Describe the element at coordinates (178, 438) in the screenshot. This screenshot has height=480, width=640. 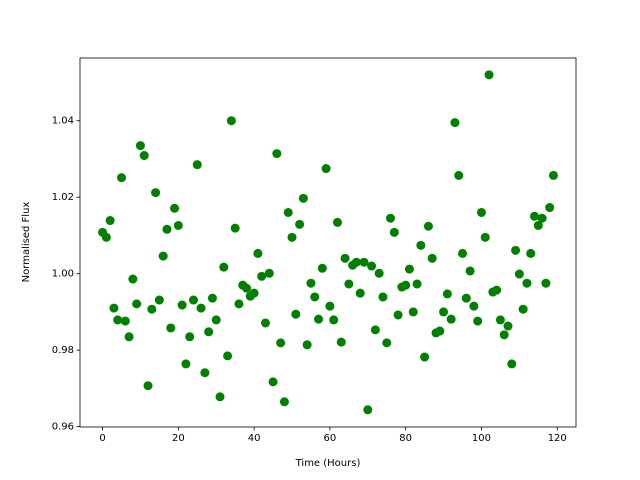
I see `x-tick-label: 20` at that location.